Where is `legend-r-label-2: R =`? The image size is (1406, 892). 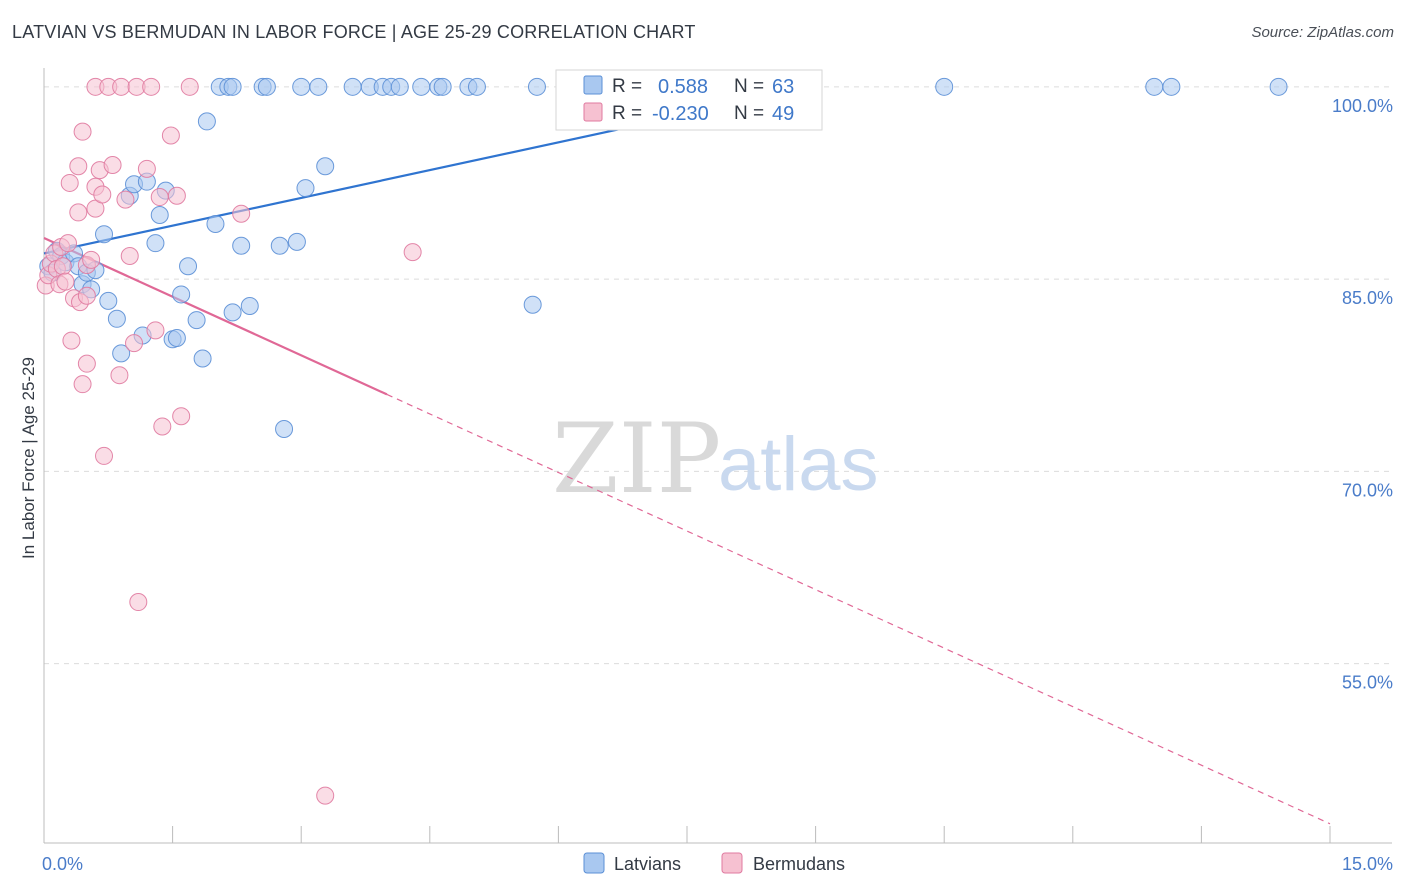 legend-r-label-2: R = is located at coordinates (627, 113).